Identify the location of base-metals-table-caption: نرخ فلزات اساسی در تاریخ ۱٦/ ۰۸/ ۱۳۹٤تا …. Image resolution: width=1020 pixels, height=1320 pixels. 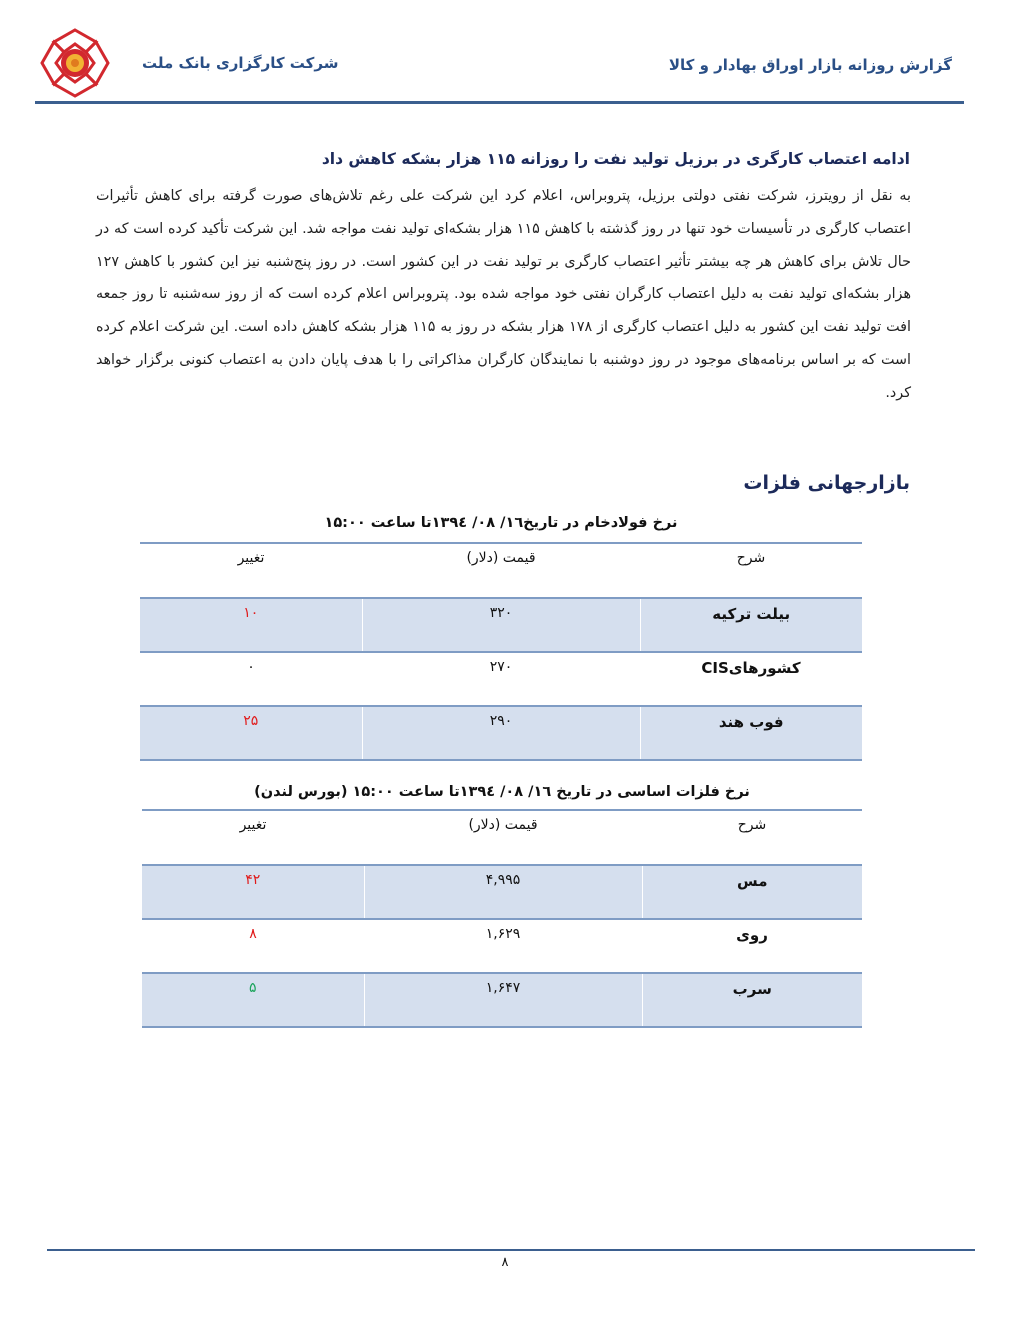
(502, 792).